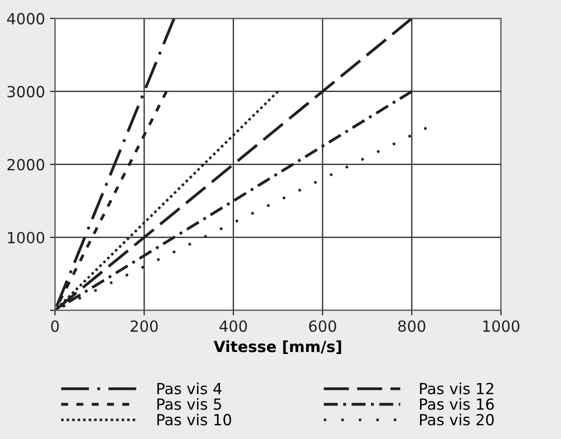  What do you see at coordinates (144, 326) in the screenshot?
I see `x-tick-label: 200` at bounding box center [144, 326].